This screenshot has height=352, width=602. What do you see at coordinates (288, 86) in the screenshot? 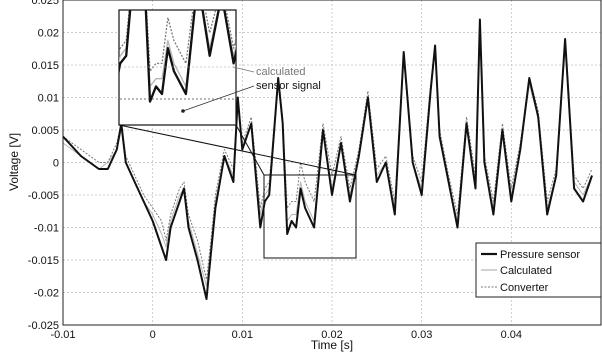
I see `annotation-sensor-signal: sensor signal` at bounding box center [288, 86].